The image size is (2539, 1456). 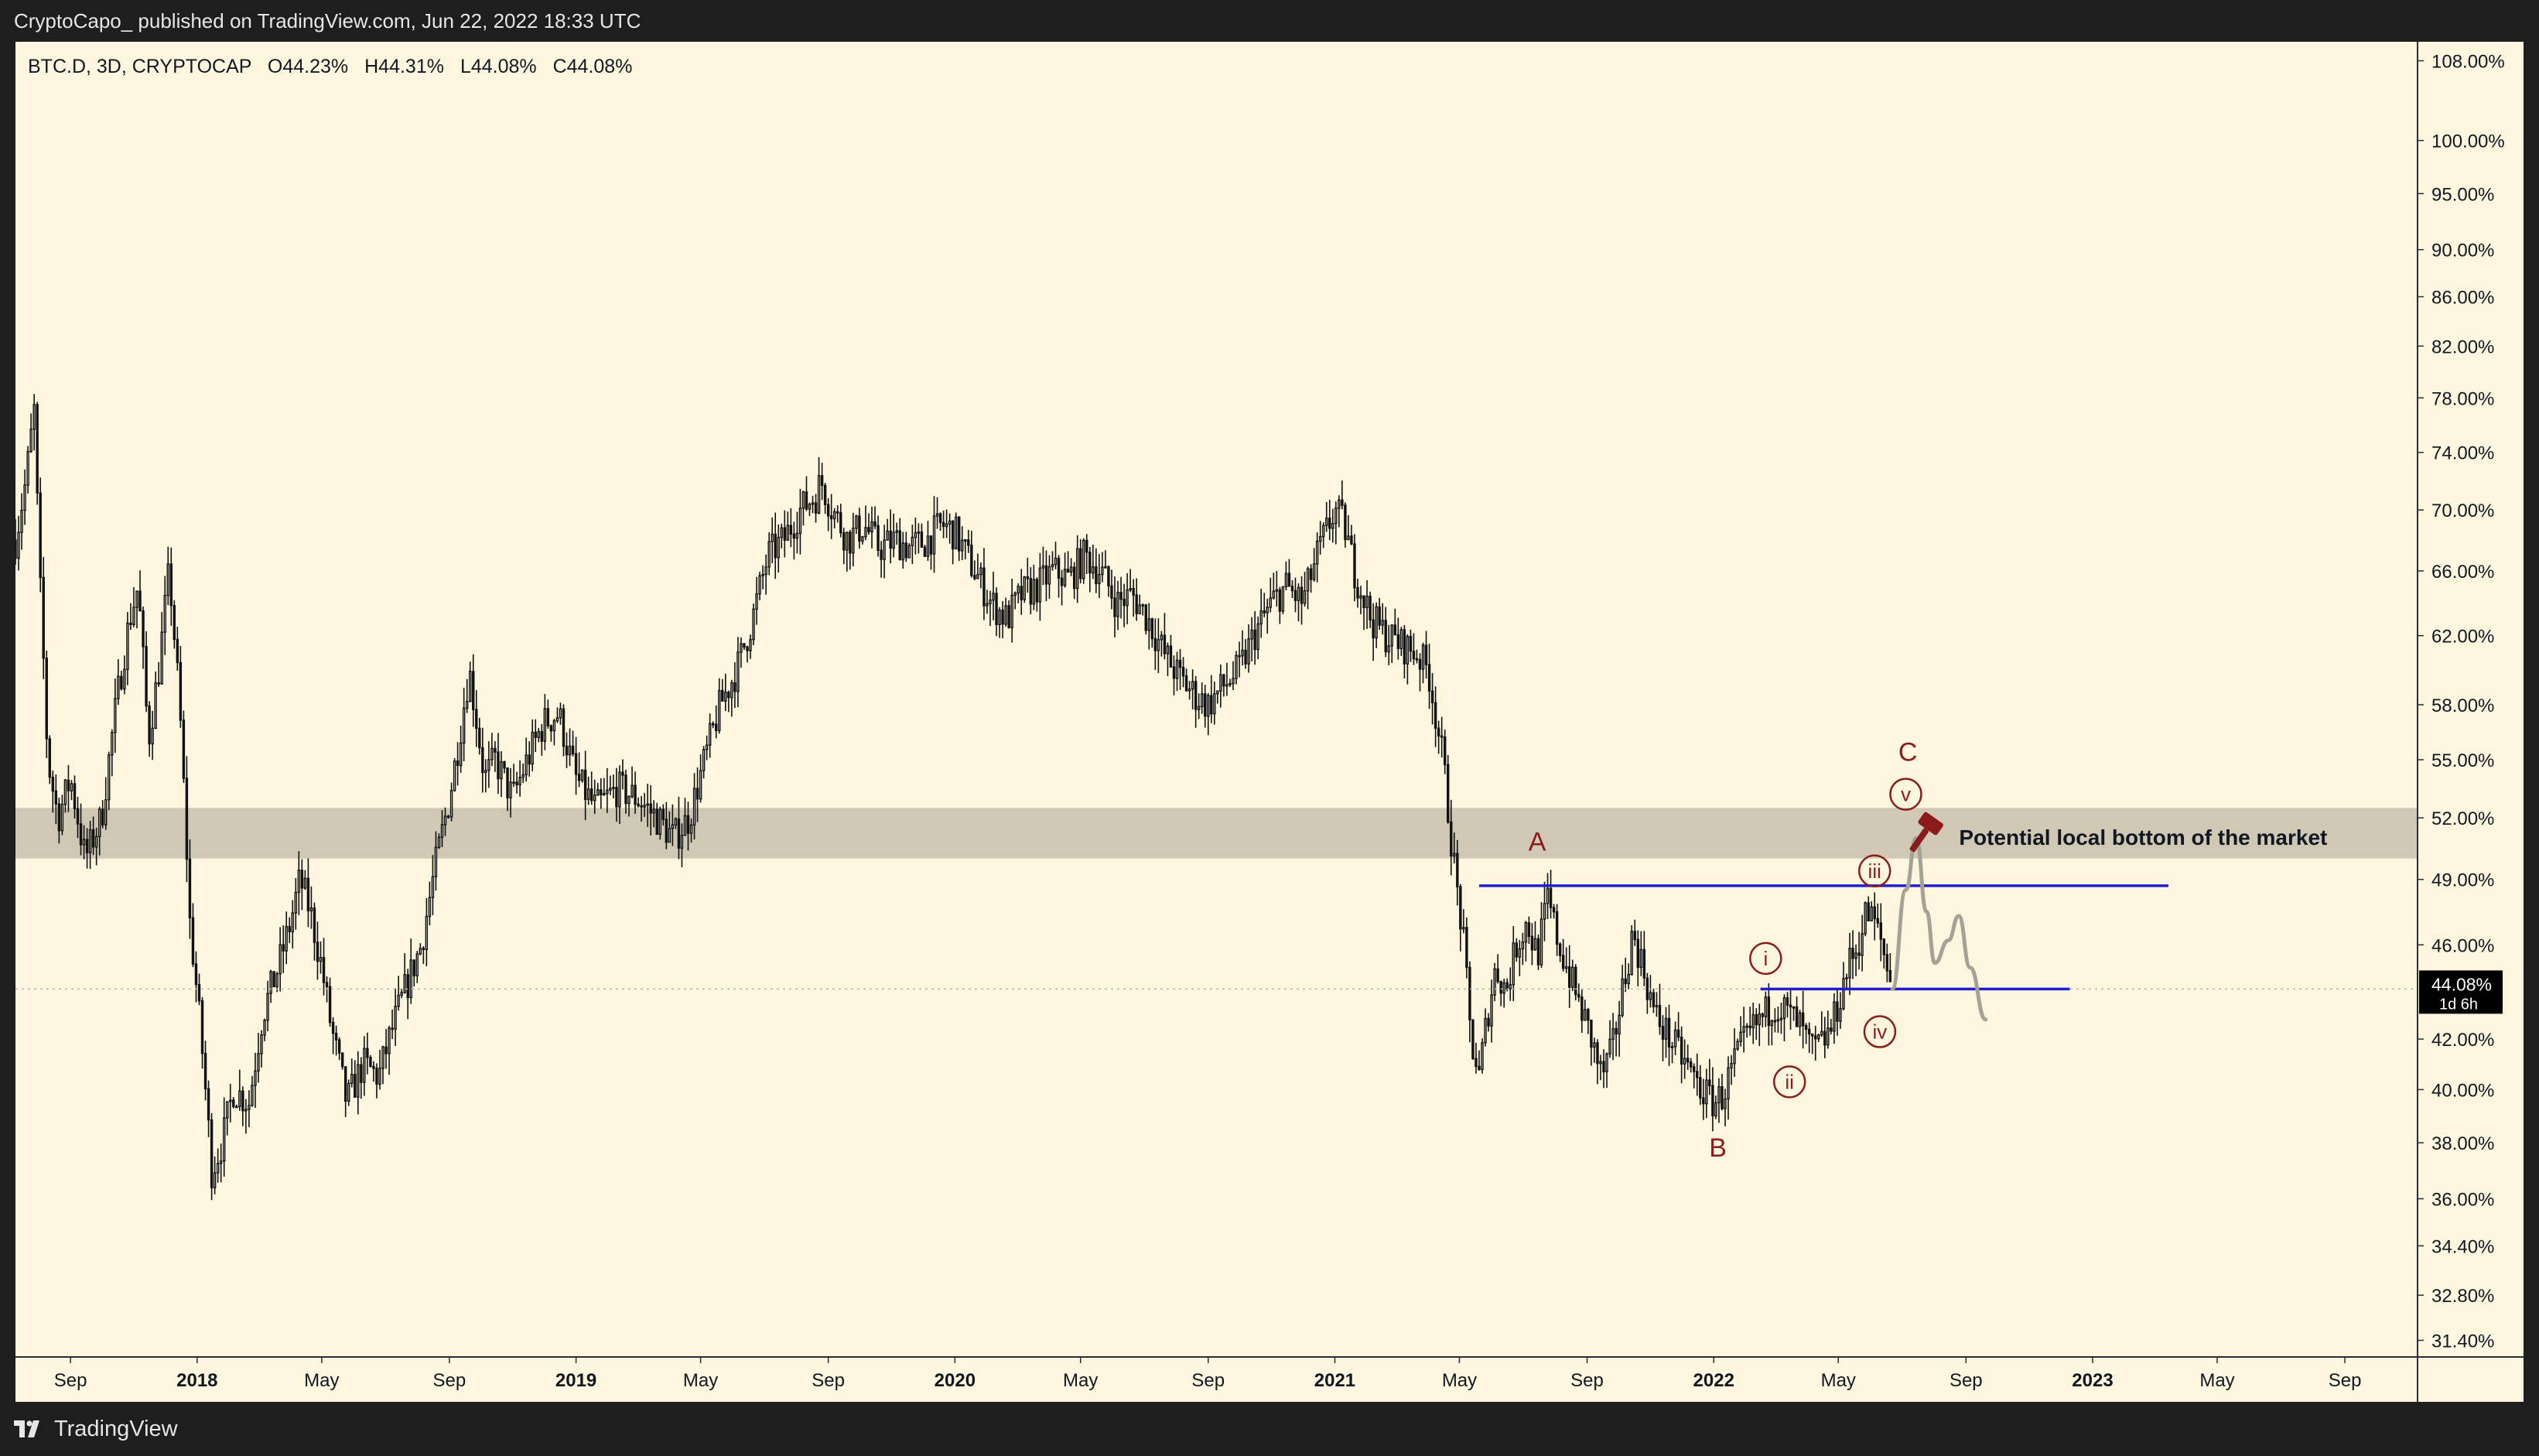 What do you see at coordinates (1789, 1082) in the screenshot?
I see `wave-label-ii: ii` at bounding box center [1789, 1082].